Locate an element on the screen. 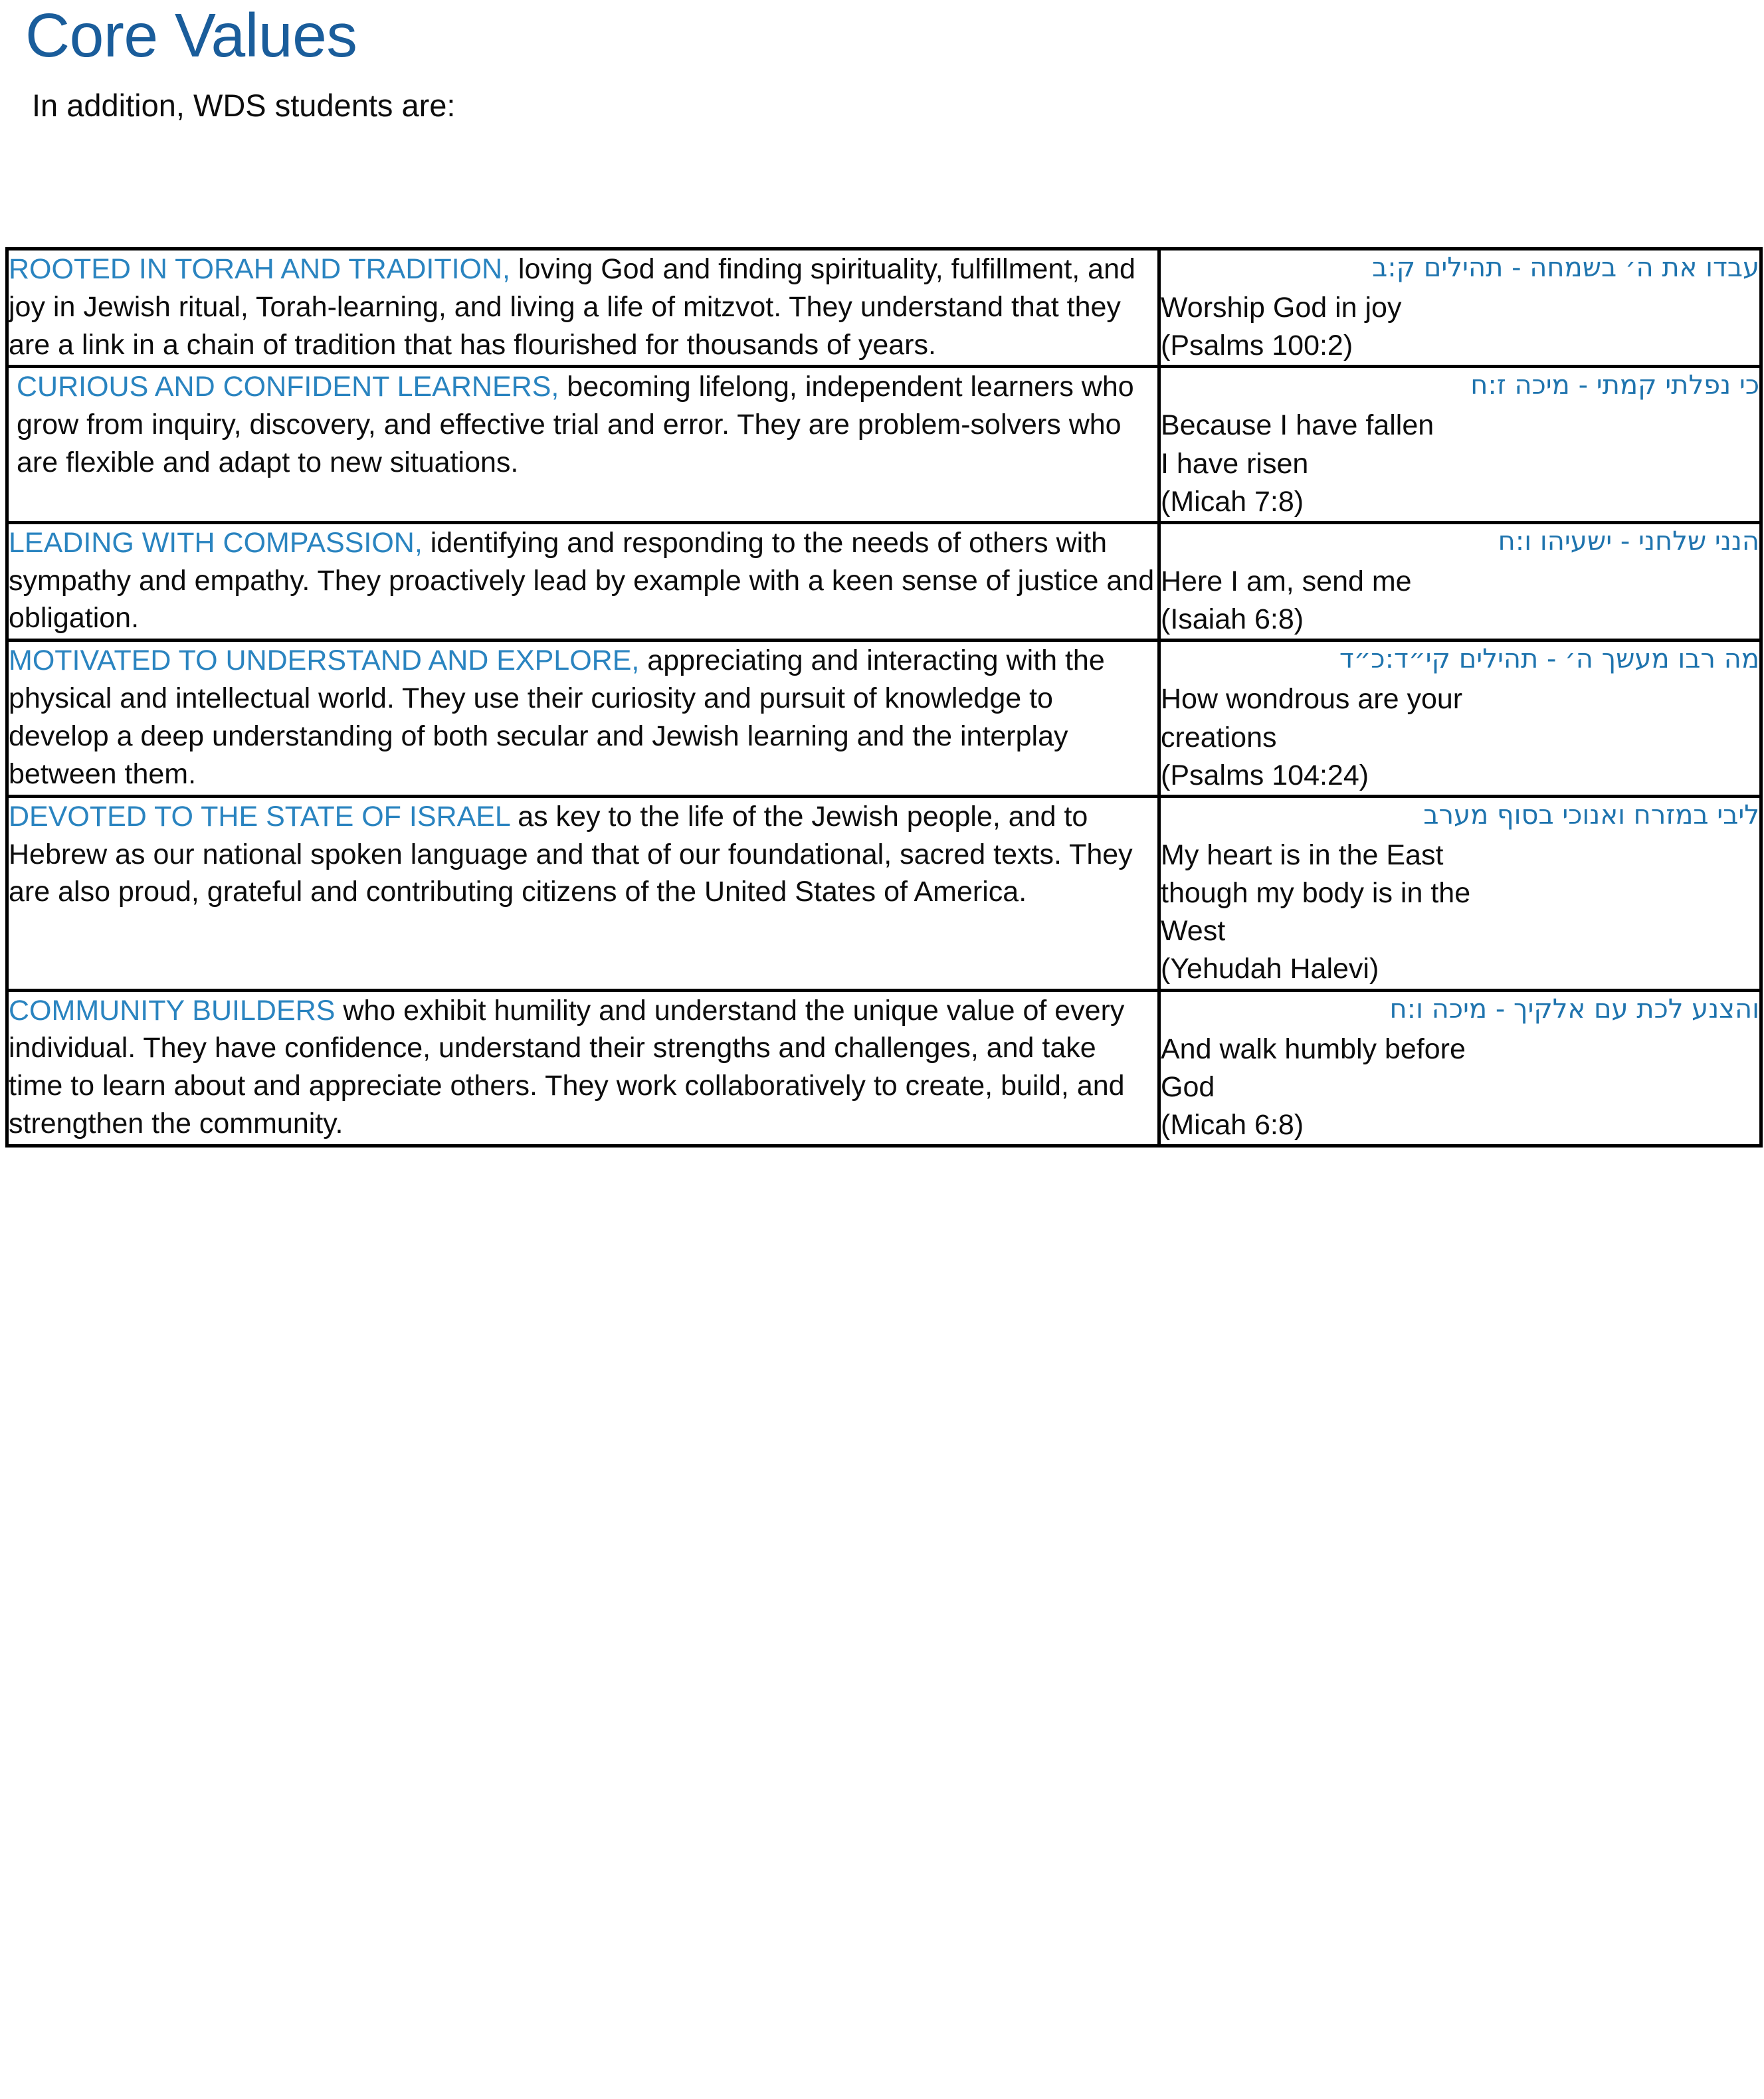  translation-line: (Psalms 100:2) is located at coordinates (1257, 346).